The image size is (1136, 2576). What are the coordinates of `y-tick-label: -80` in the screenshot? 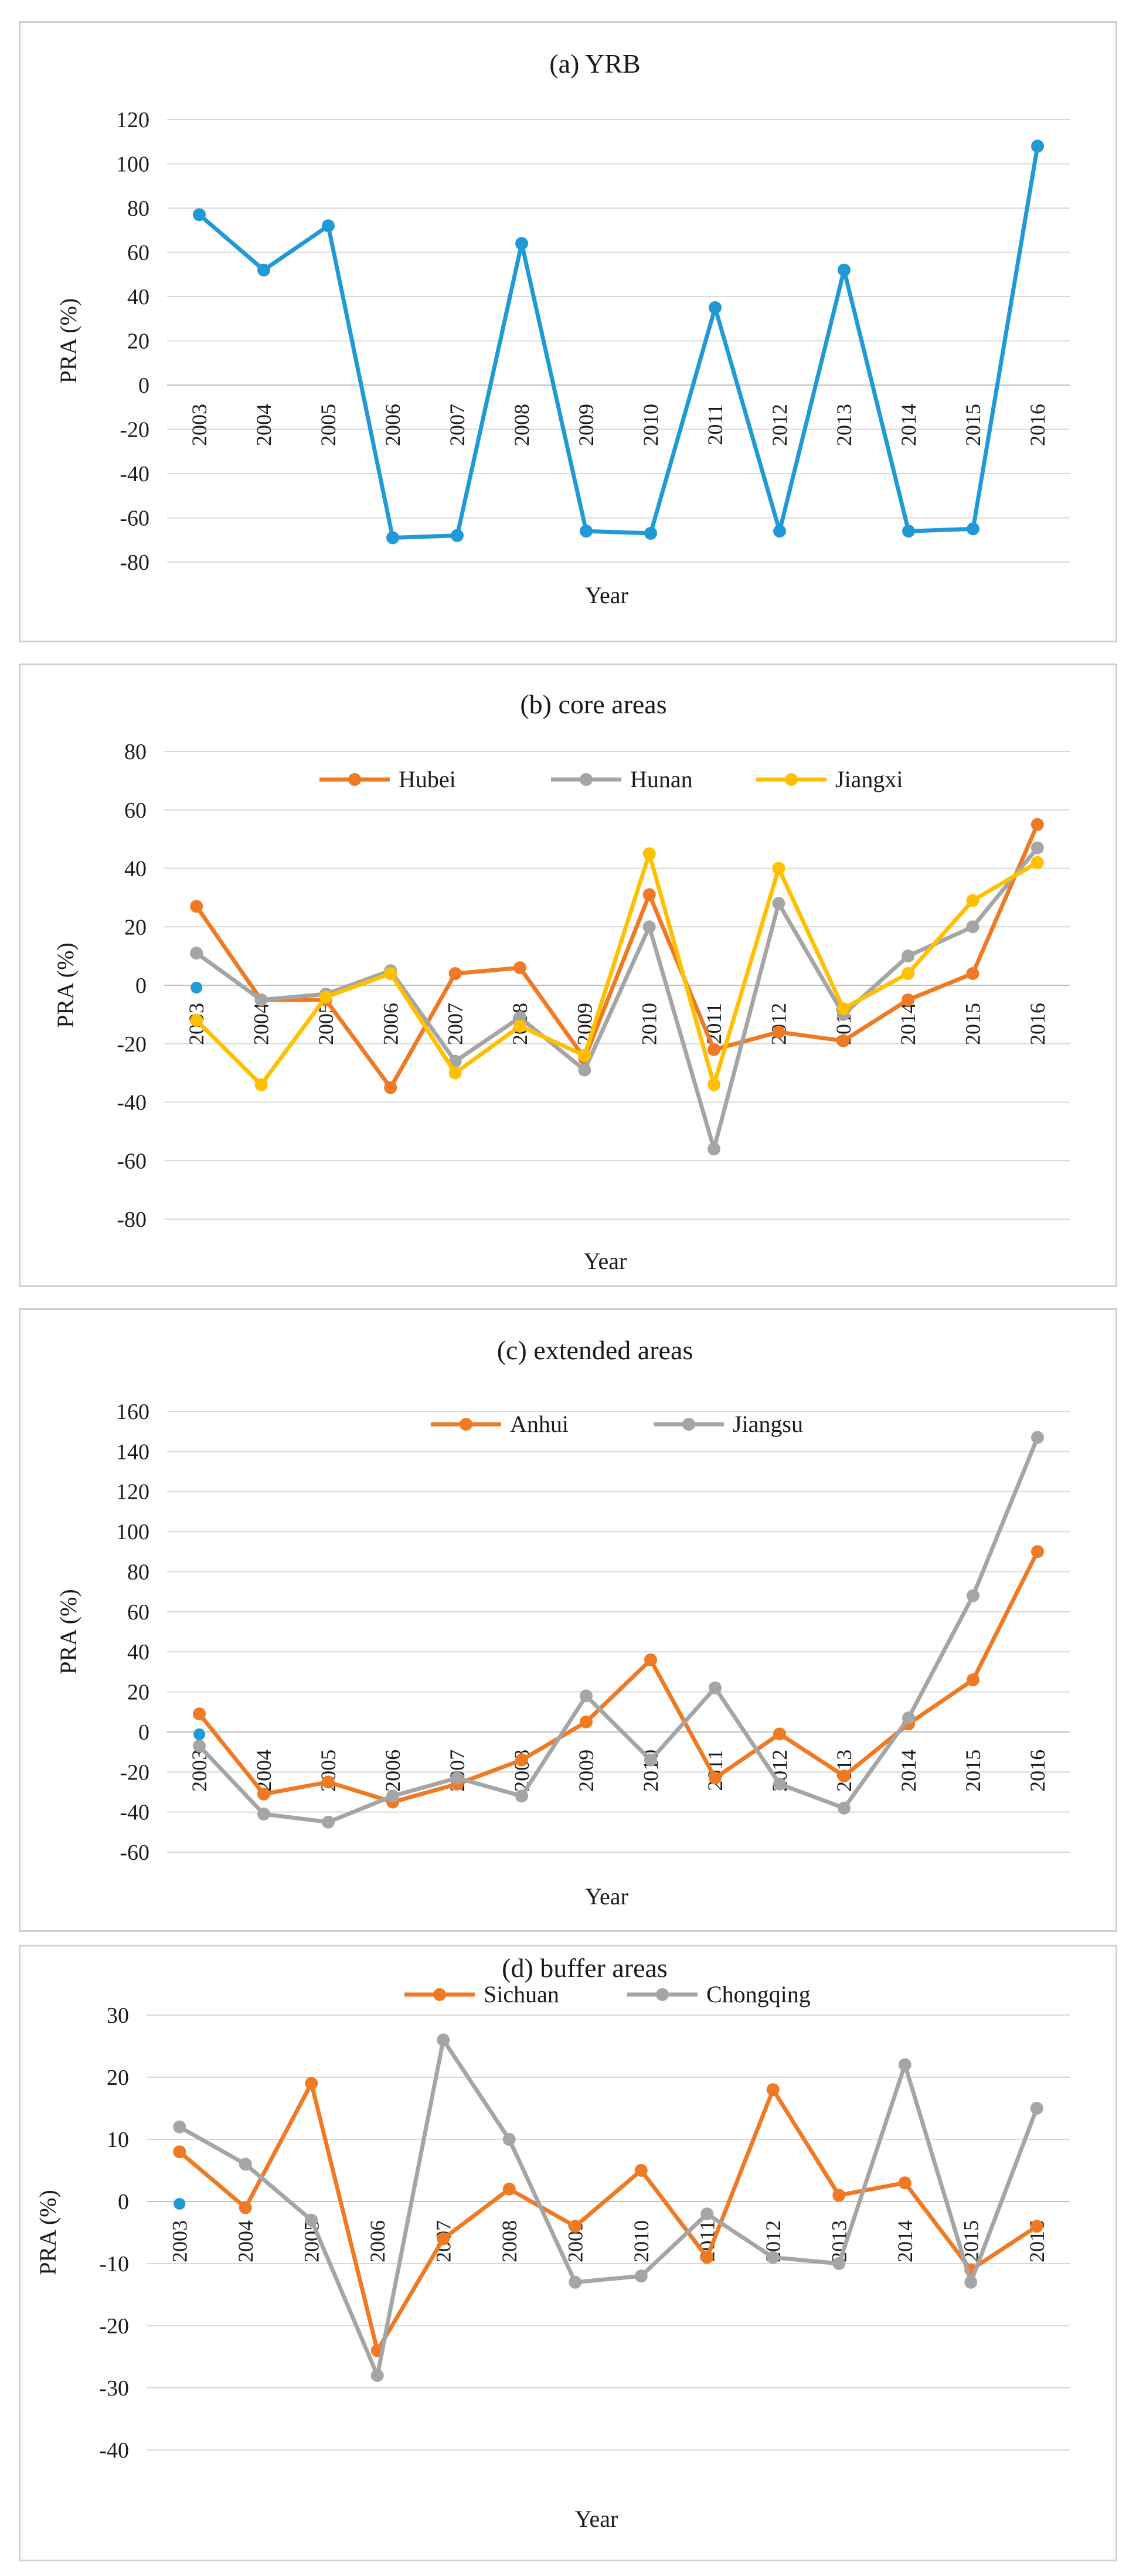 It's located at (132, 1219).